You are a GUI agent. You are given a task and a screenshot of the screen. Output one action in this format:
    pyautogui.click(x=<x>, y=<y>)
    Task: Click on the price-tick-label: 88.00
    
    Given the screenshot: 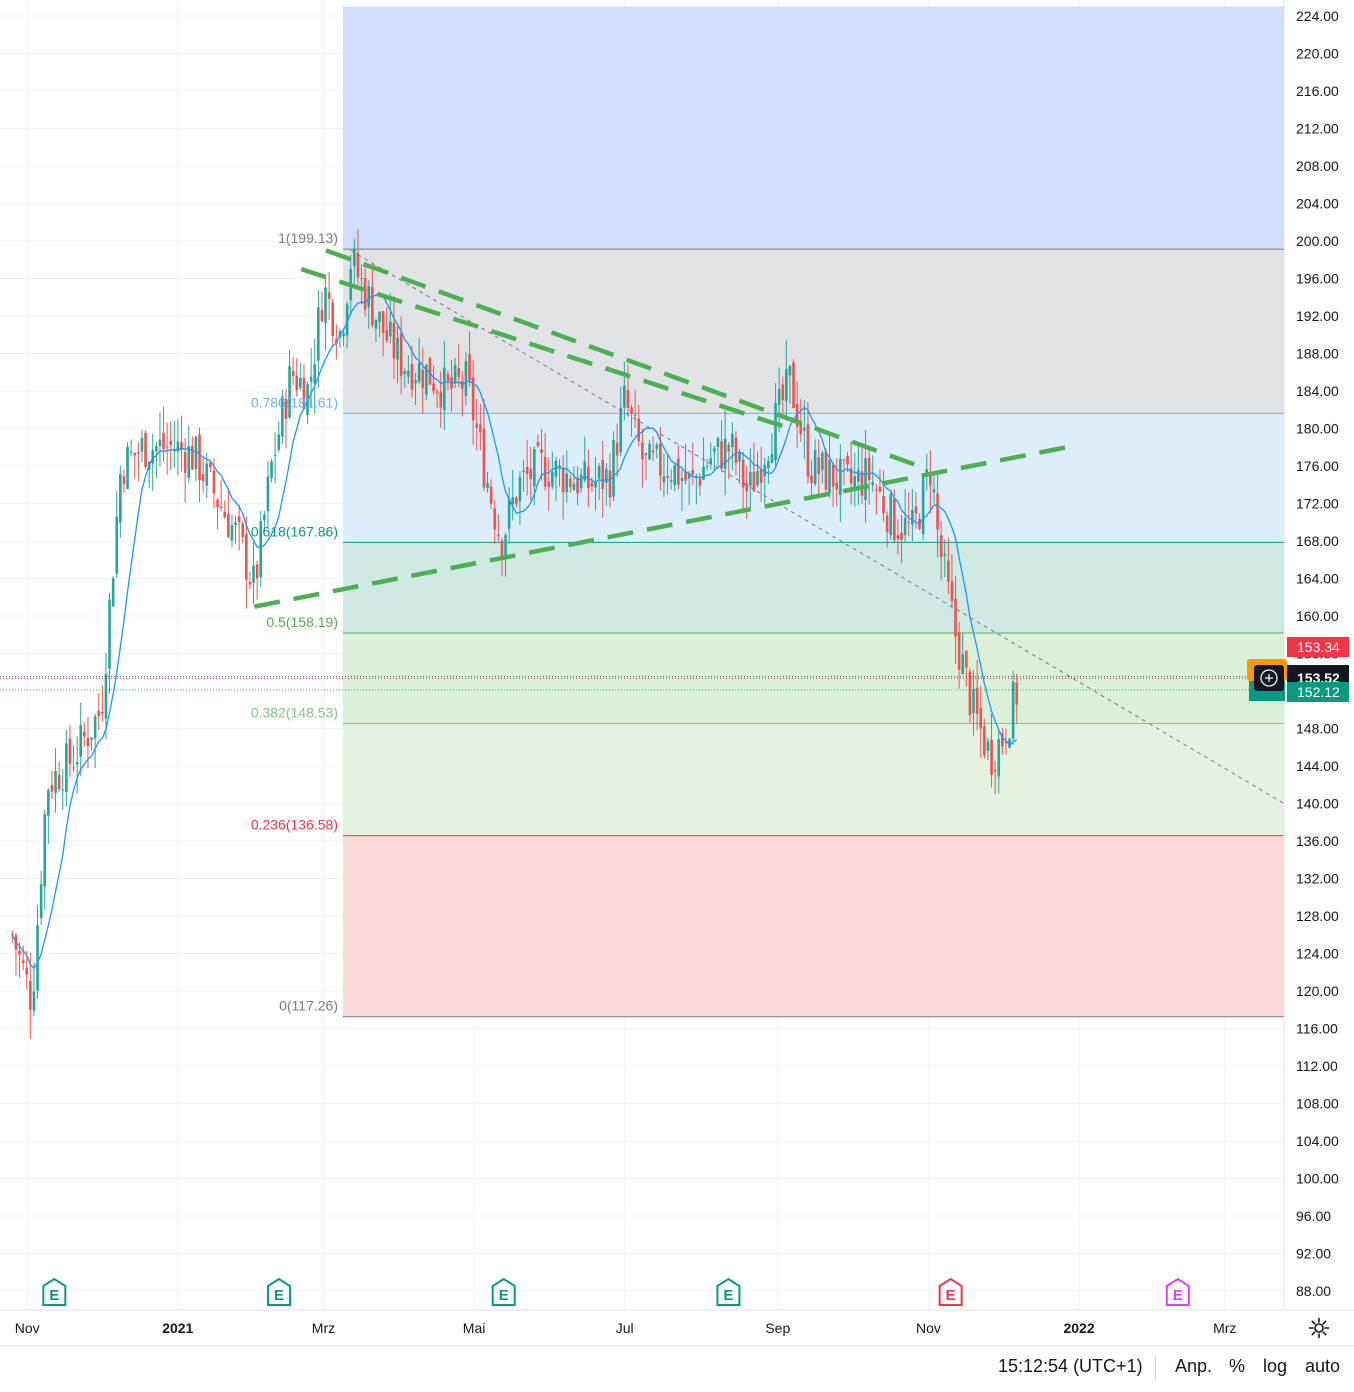 What is the action you would take?
    pyautogui.click(x=1313, y=1291)
    